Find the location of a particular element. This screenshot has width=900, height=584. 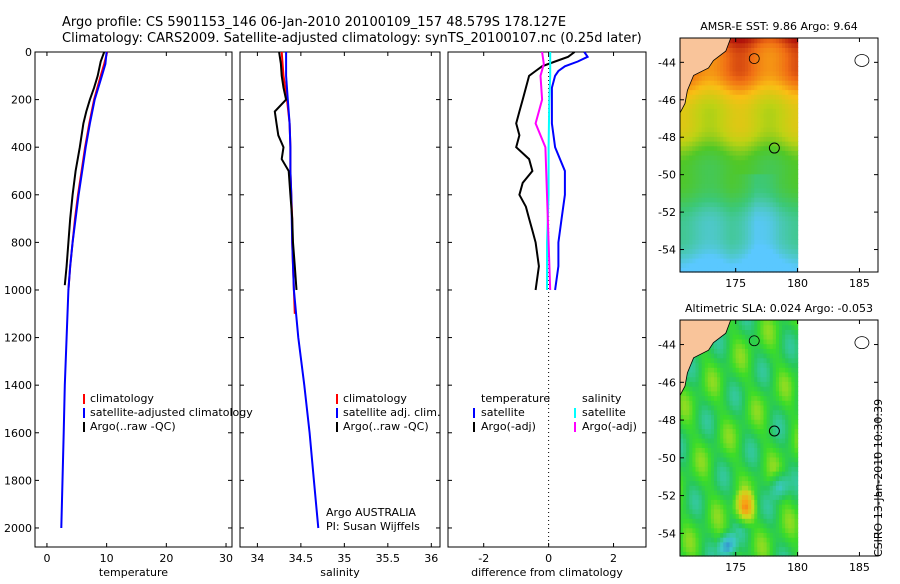

temperature-ytick-label: 1200 is located at coordinates (18, 338).